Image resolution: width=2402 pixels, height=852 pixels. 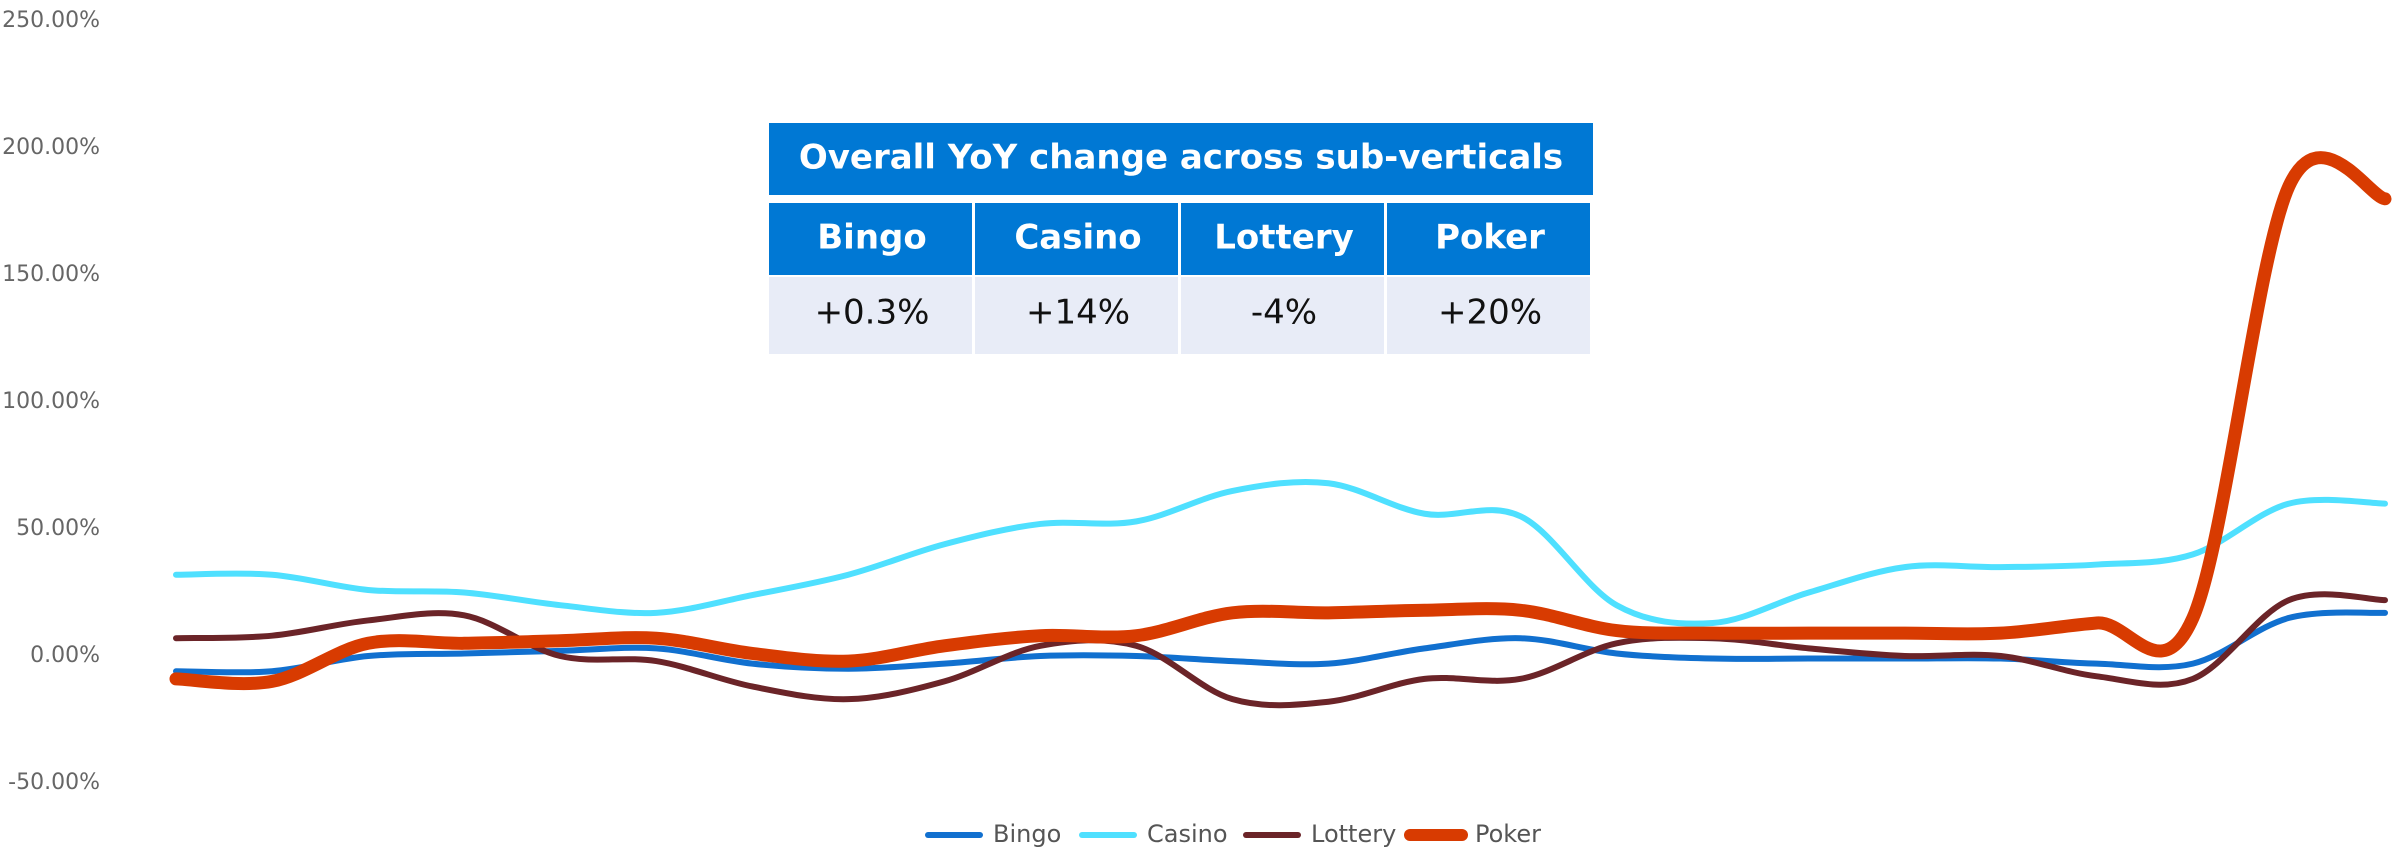 What do you see at coordinates (58, 528) in the screenshot?
I see `y-tick-label: 50.00%` at bounding box center [58, 528].